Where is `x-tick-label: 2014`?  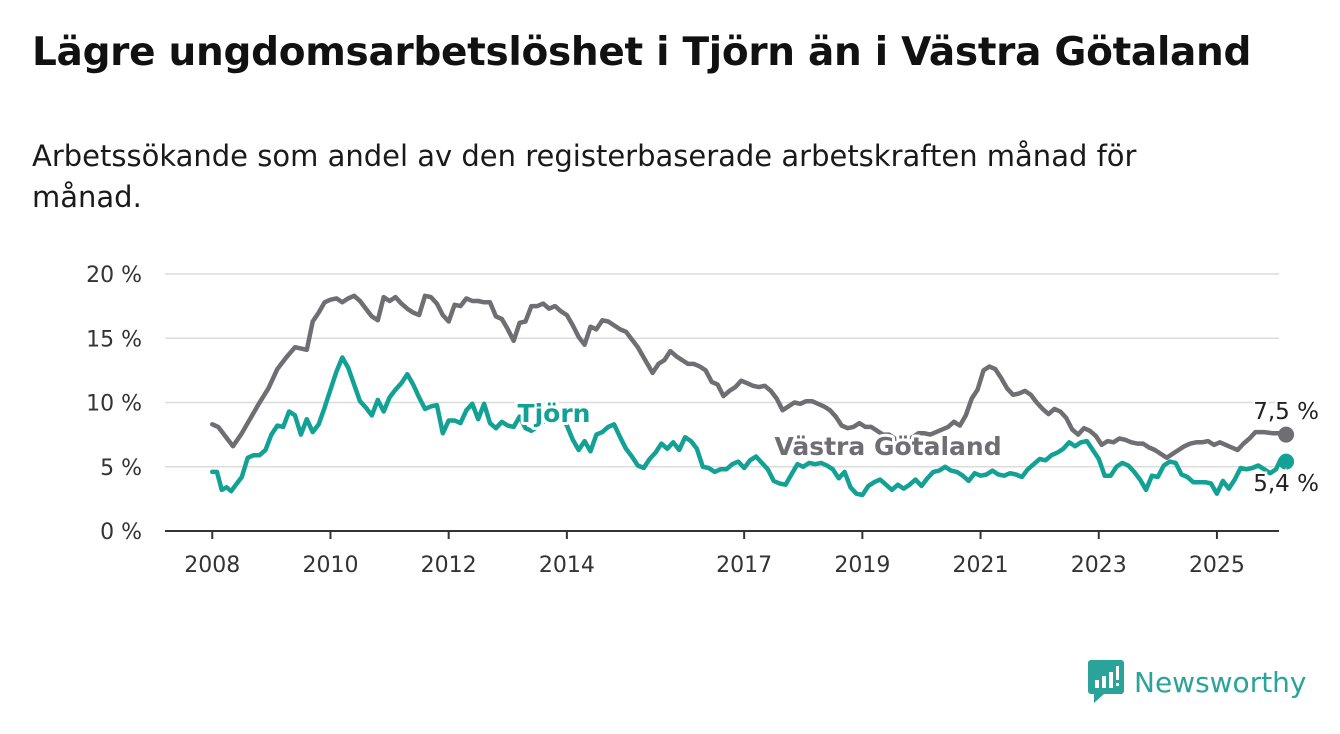 x-tick-label: 2014 is located at coordinates (567, 565).